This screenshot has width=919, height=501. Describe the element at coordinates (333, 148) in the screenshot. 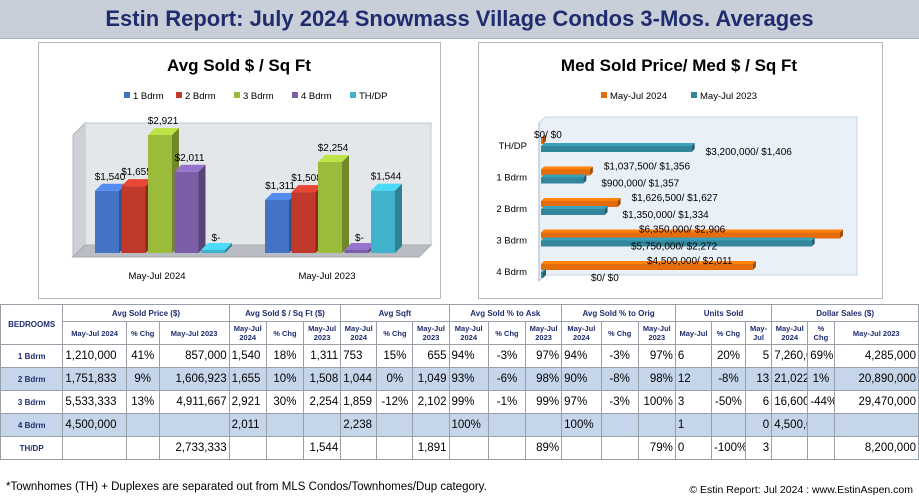

I see `chart1-data-label: $2,254` at that location.